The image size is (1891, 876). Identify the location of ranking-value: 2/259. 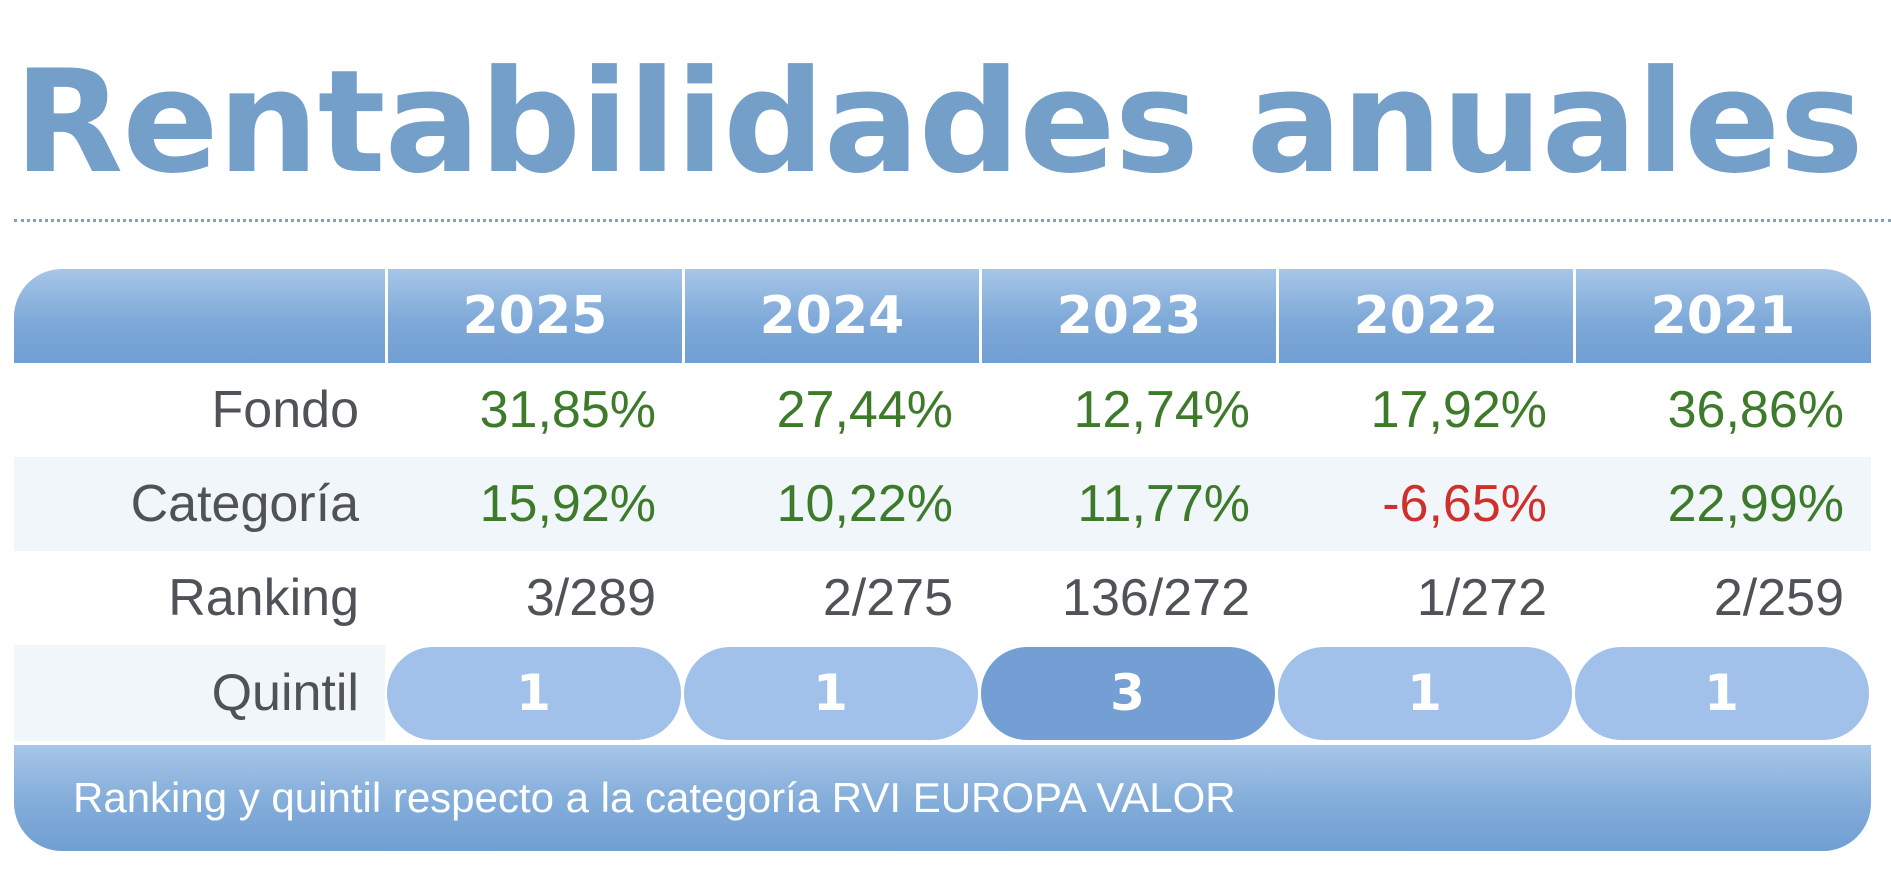
(1778, 598).